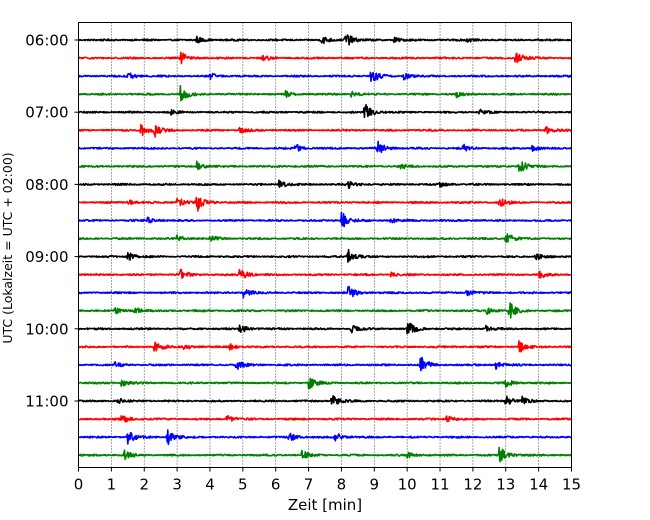  What do you see at coordinates (144, 485) in the screenshot?
I see `x-tick-label: 2` at bounding box center [144, 485].